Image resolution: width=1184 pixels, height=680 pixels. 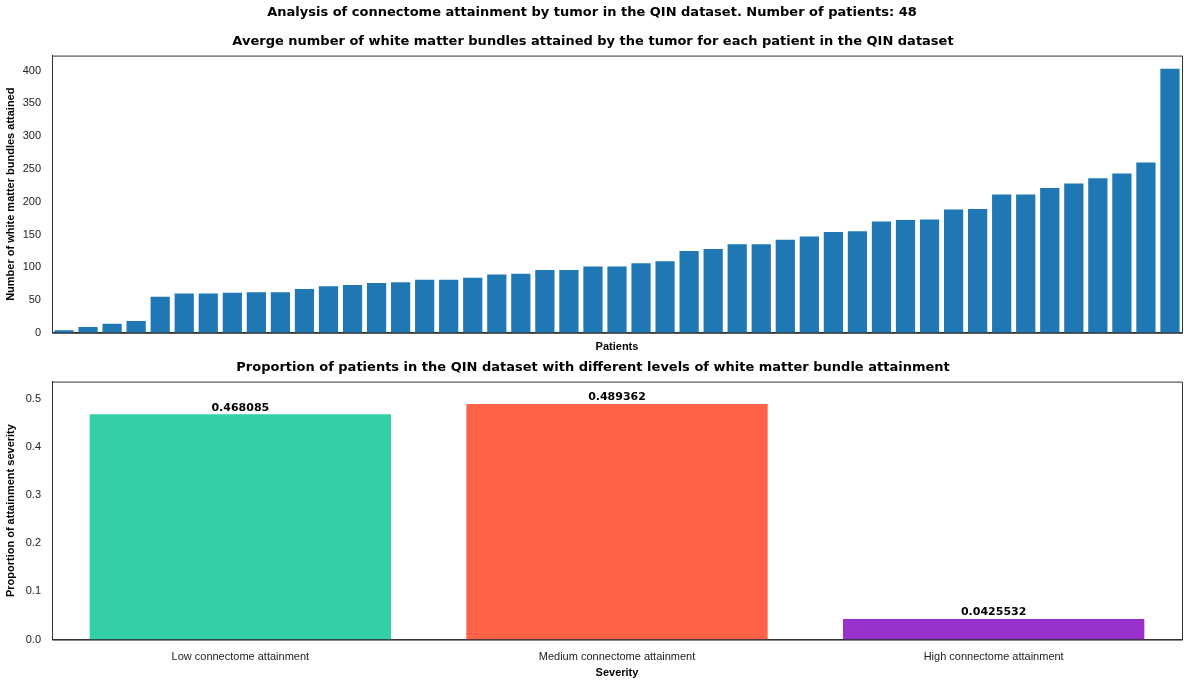 I want to click on y-tick-label: 250, so click(x=31, y=168).